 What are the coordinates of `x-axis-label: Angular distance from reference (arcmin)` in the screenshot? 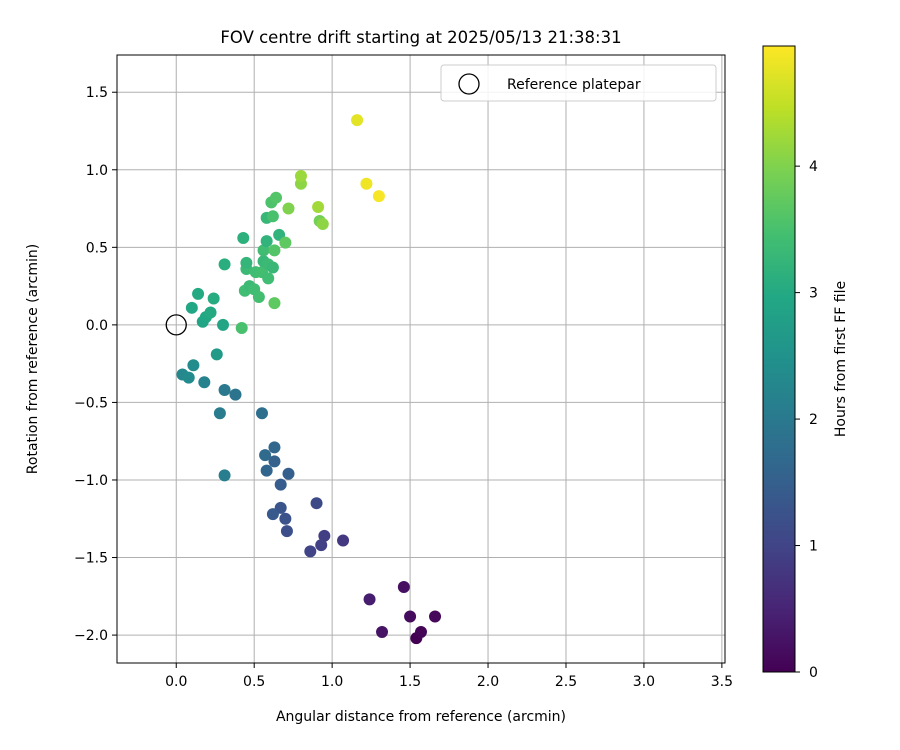 It's located at (421, 717).